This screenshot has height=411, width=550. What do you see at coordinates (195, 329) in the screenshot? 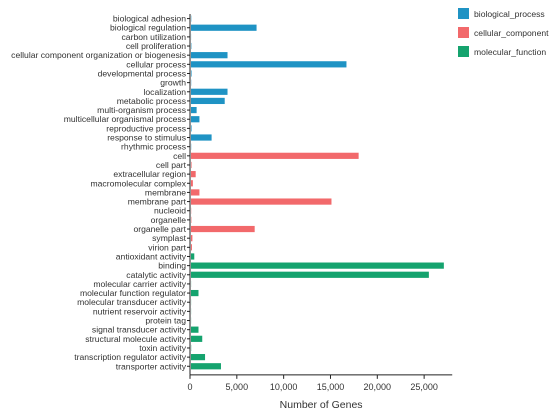
I see `bar-signal-transducer-activity` at bounding box center [195, 329].